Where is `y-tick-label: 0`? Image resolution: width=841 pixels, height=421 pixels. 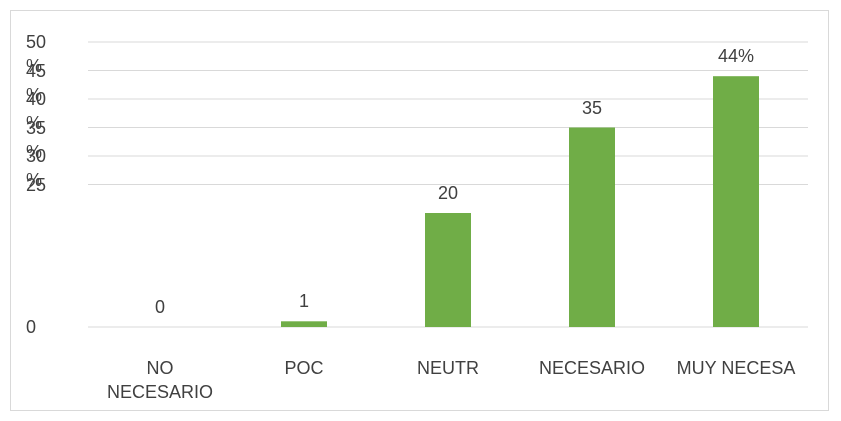 y-tick-label: 0 is located at coordinates (31, 327).